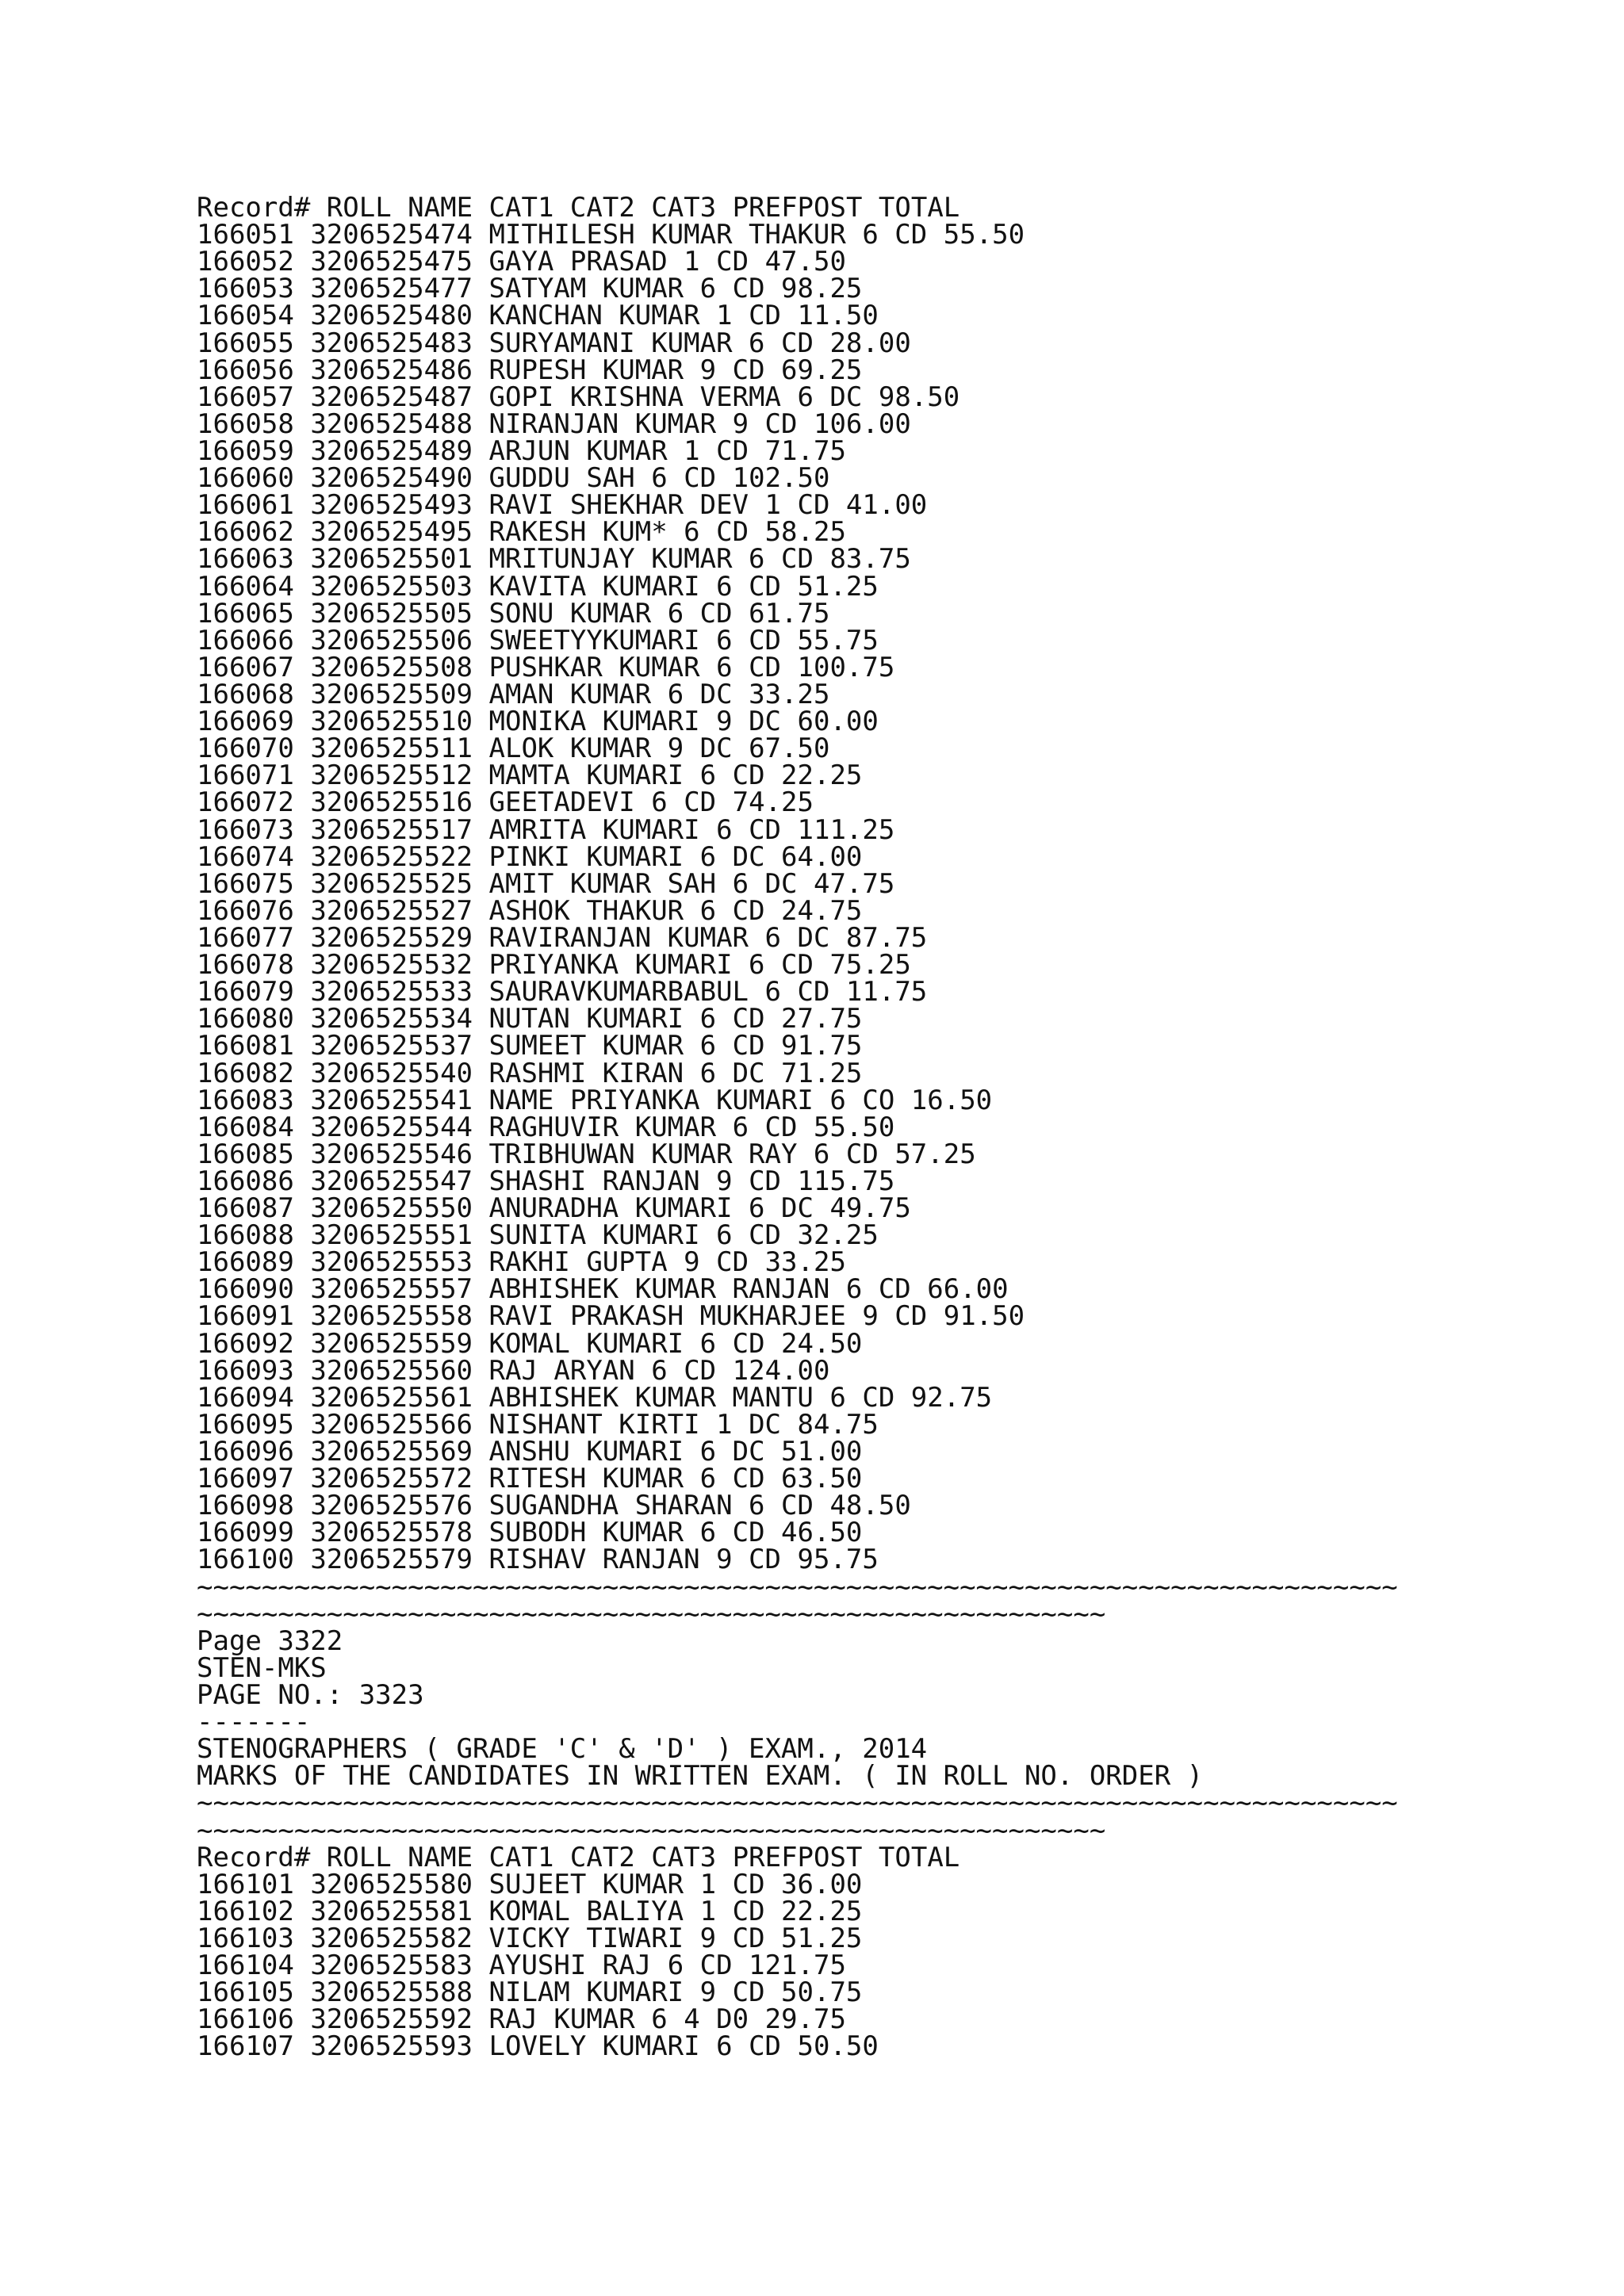  Describe the element at coordinates (919, 397) in the screenshot. I see `total-marks: 98.50` at that location.